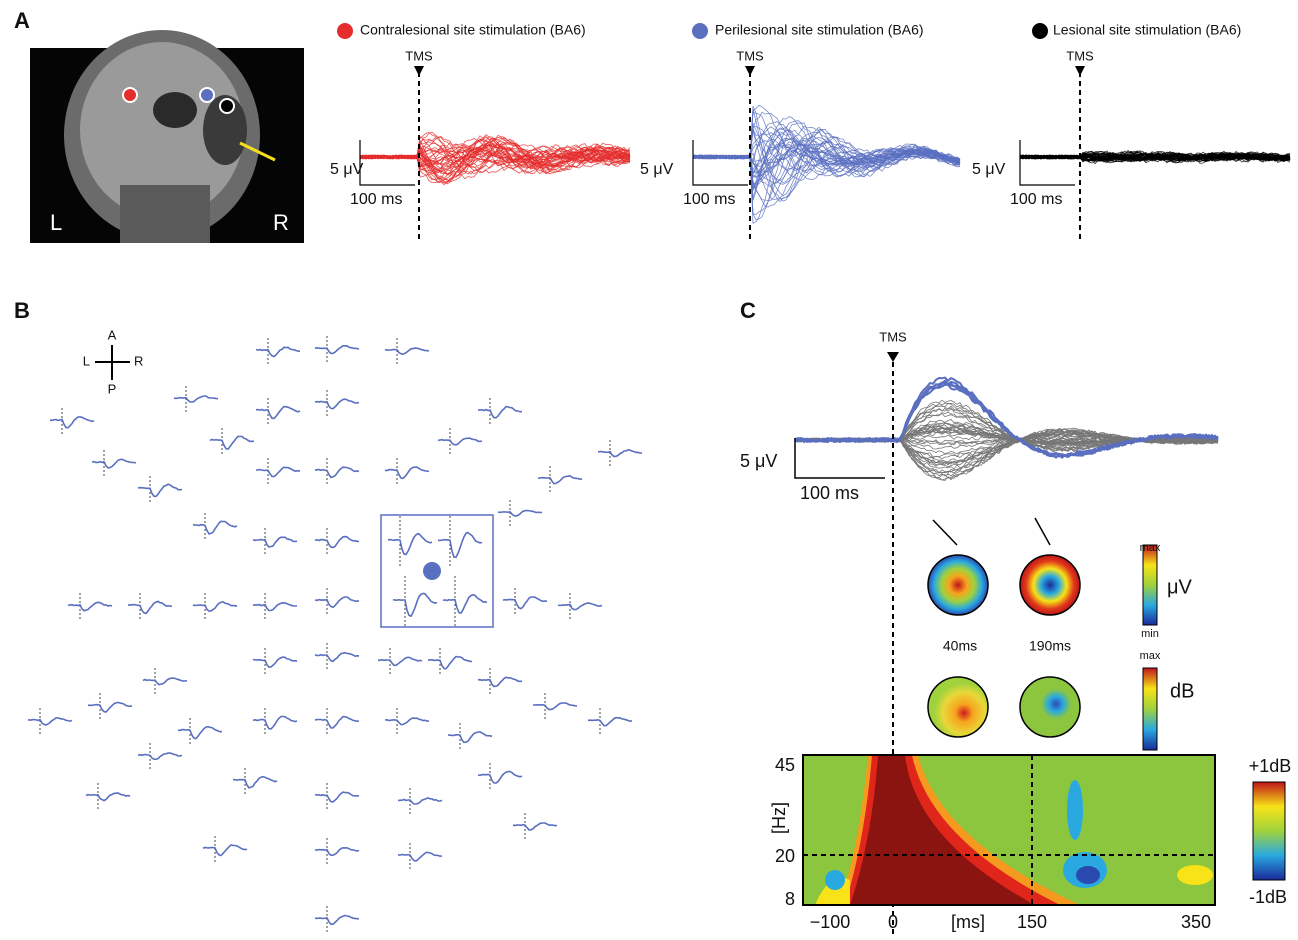 This screenshot has width=1298, height=940. Describe the element at coordinates (22, 310) in the screenshot. I see `panel-label: B` at that location.